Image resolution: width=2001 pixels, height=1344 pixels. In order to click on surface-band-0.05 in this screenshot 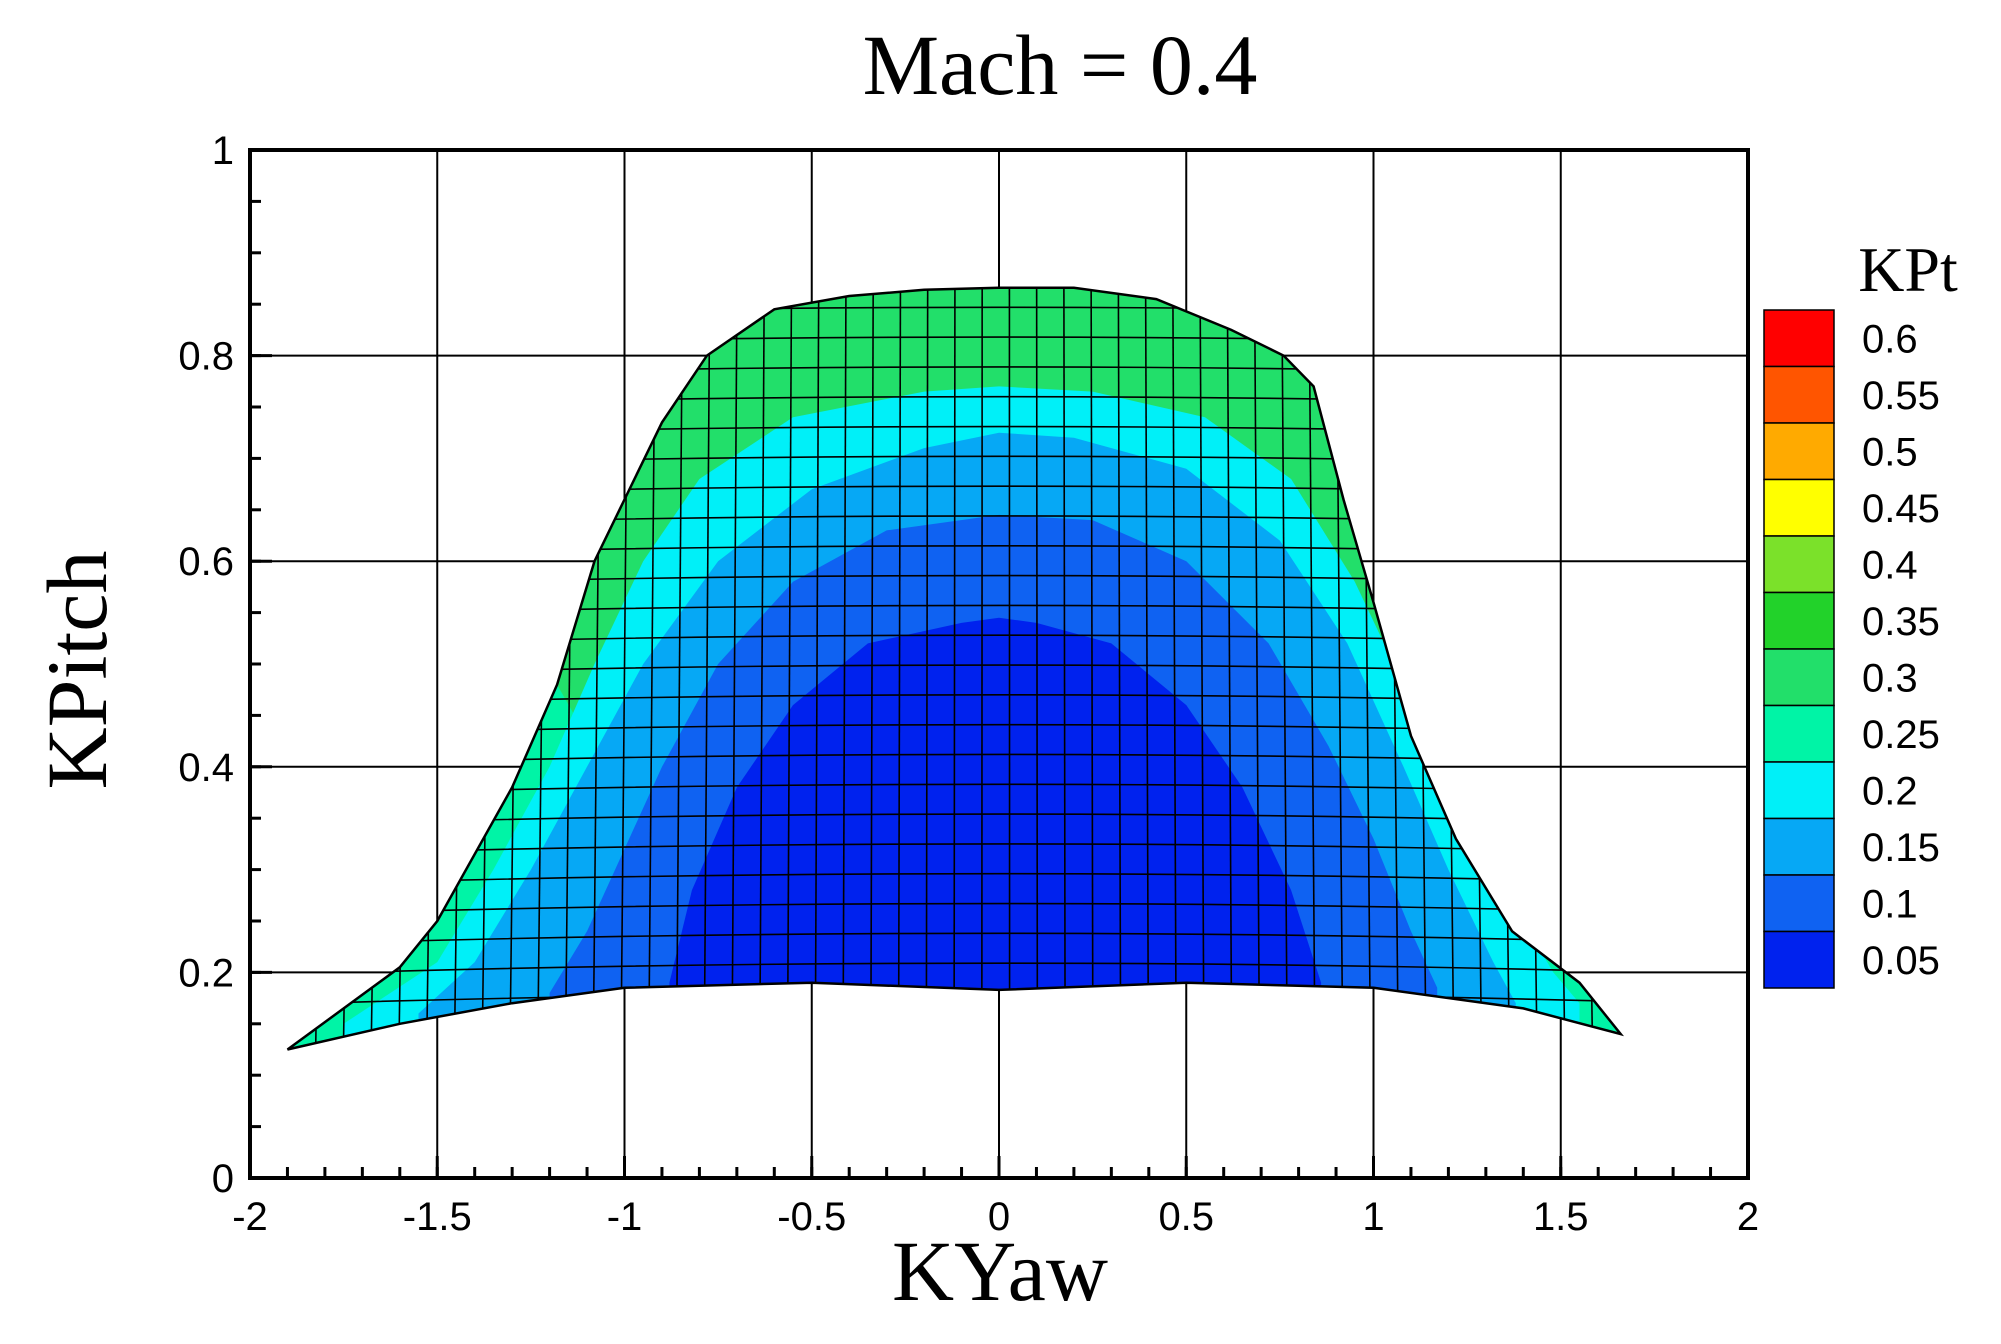, I will do `click(995, 833)`.